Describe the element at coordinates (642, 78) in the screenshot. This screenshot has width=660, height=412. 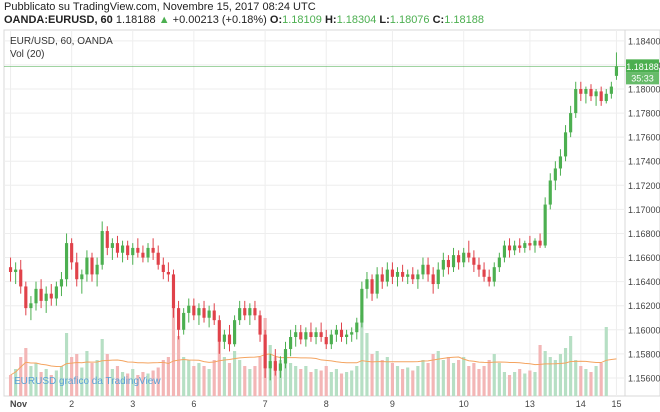
I see `countdown-badge` at that location.